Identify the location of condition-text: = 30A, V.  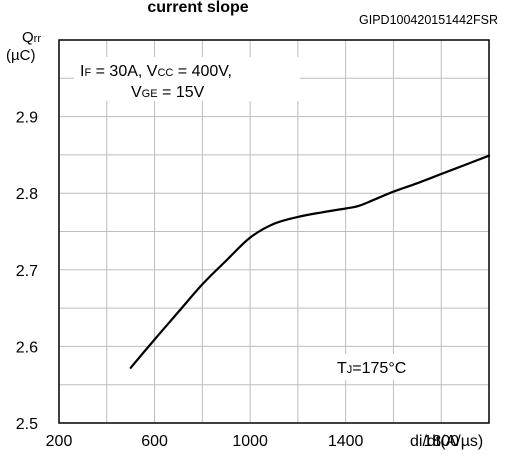
(124, 71).